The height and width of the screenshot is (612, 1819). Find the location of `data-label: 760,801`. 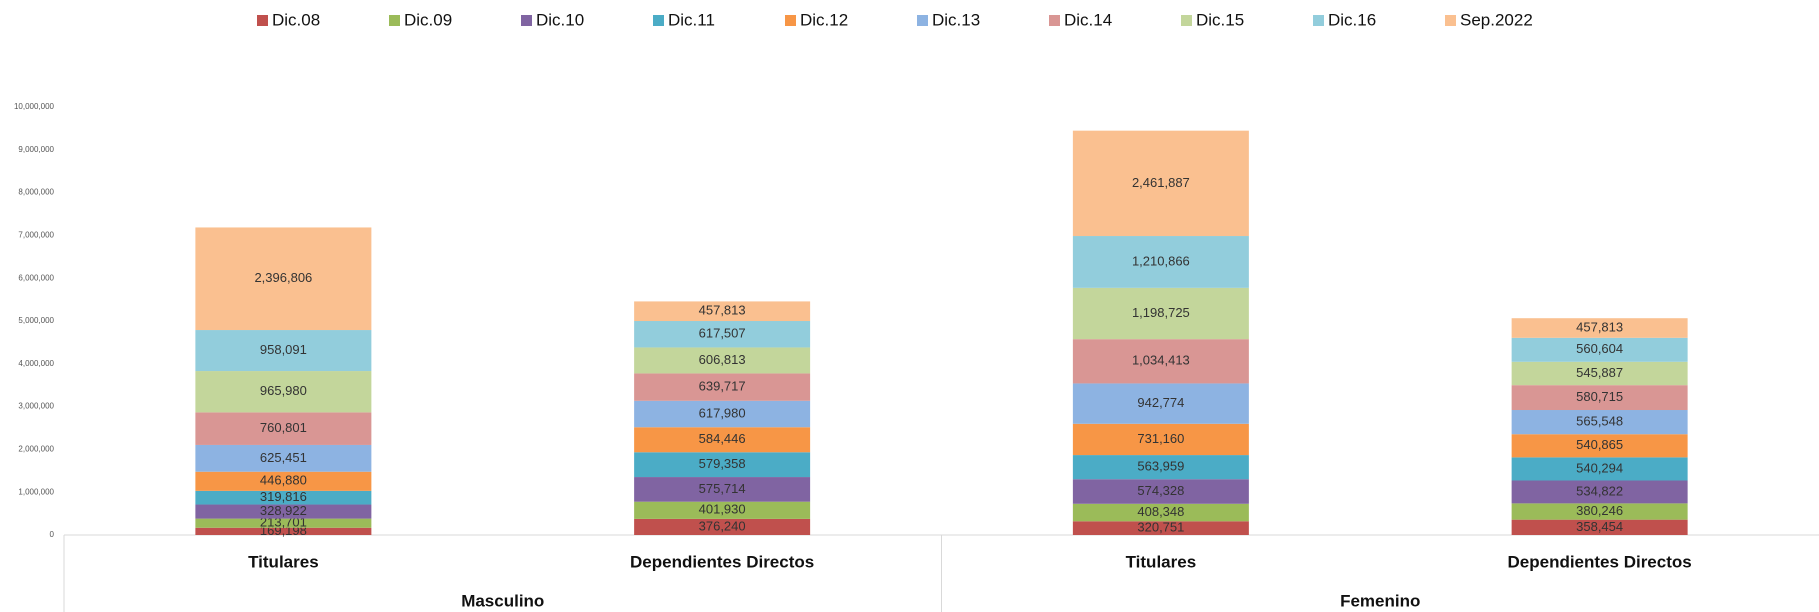

data-label: 760,801 is located at coordinates (283, 427).